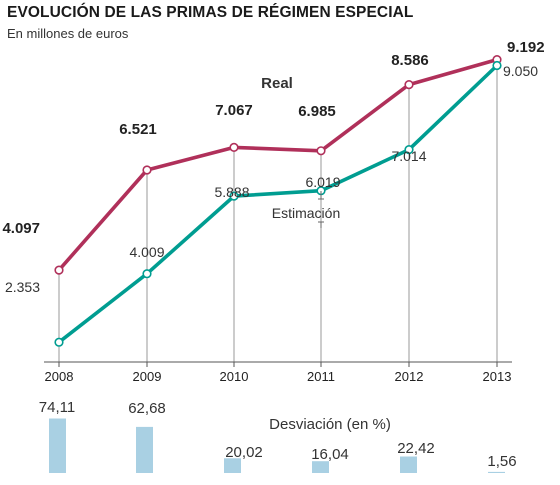 Image resolution: width=560 pixels, height=485 pixels. Describe the element at coordinates (59, 270) in the screenshot. I see `point-real-2008` at that location.